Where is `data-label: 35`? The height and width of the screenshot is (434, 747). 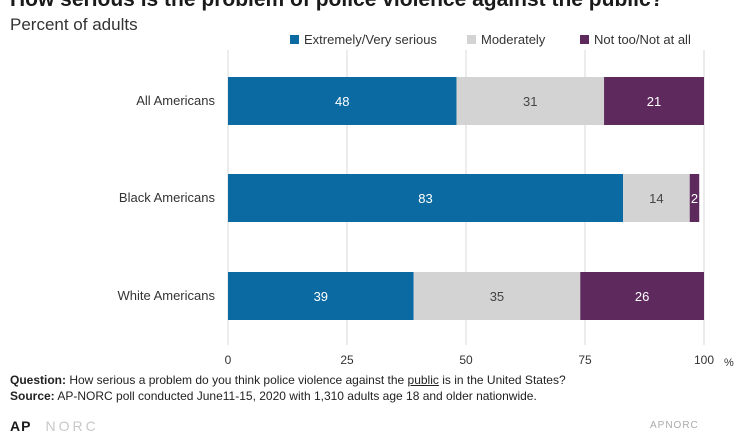 data-label: 35 is located at coordinates (497, 296).